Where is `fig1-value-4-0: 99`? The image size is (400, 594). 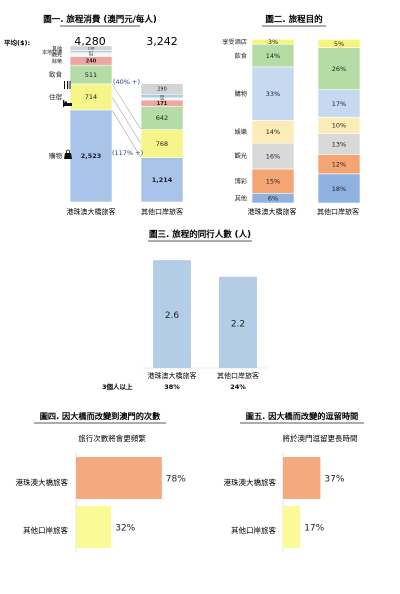
fig1-value-4-0: 99 is located at coordinates (91, 55).